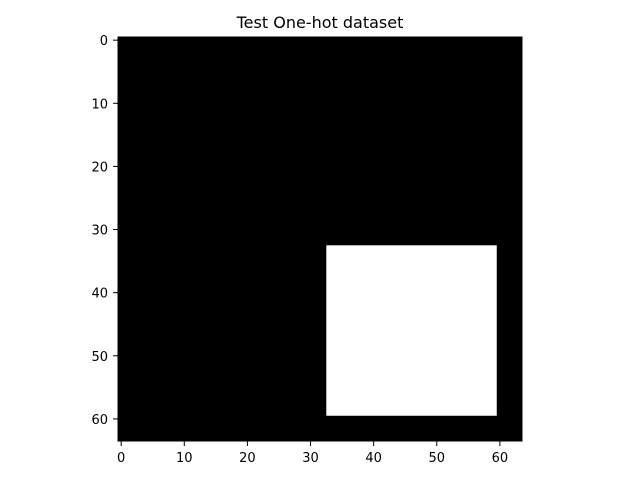 This screenshot has width=640, height=480. Describe the element at coordinates (437, 458) in the screenshot. I see `x-tick-label: 50` at that location.